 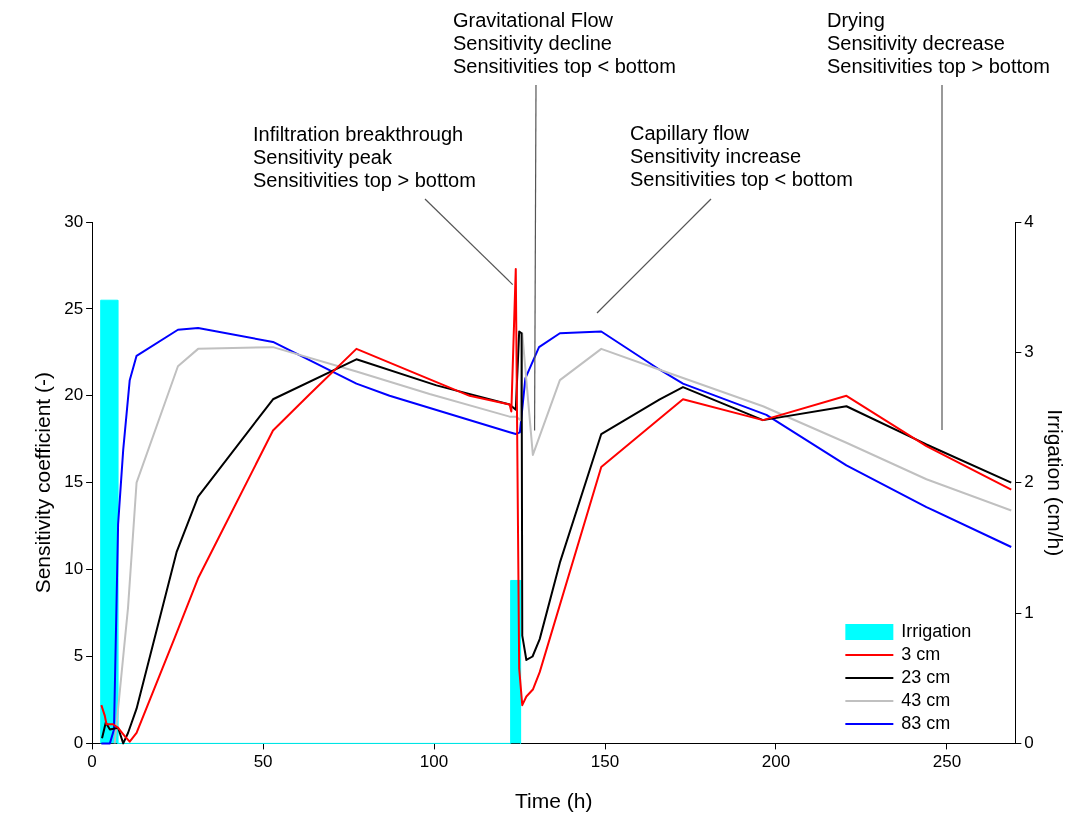 What do you see at coordinates (92, 762) in the screenshot?
I see `x-tick-label: 0` at bounding box center [92, 762].